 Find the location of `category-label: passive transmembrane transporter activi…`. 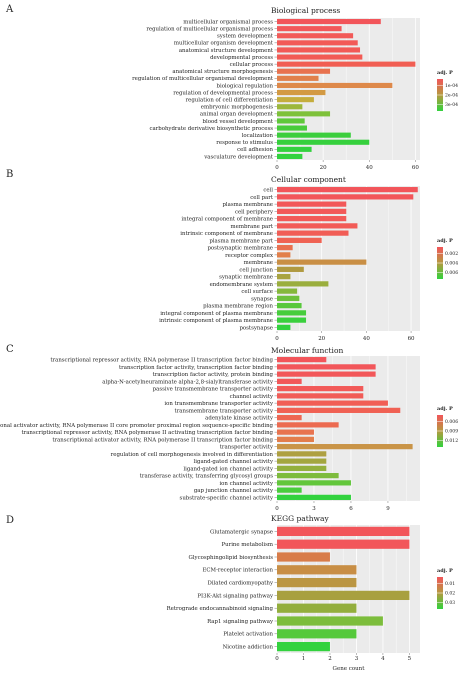

category-label: passive transmembrane transporter activi… is located at coordinates (213, 390).